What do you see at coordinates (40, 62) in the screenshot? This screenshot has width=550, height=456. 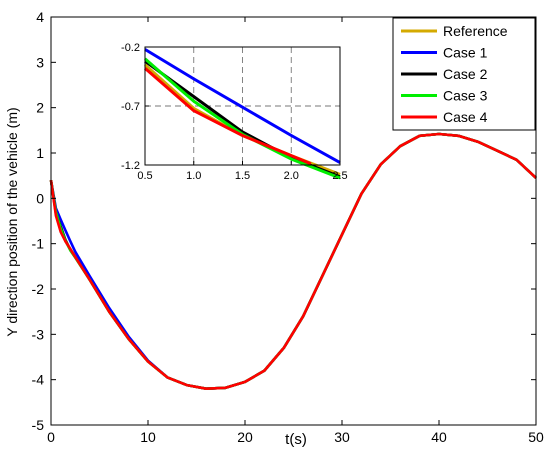 I see `y-tick-label: 3` at bounding box center [40, 62].